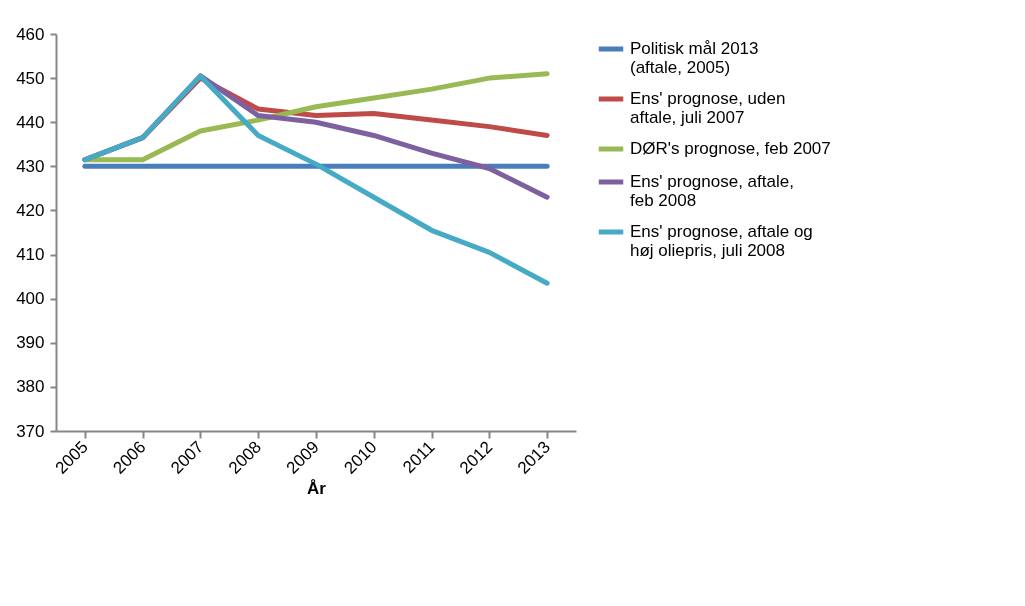  Describe the element at coordinates (30, 343) in the screenshot. I see `y-tick-label: 390` at that location.